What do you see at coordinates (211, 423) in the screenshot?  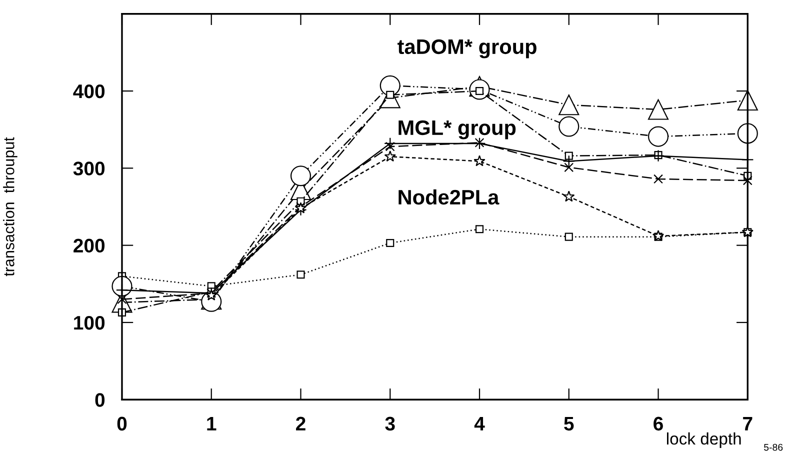 I see `x-tick-label: 1` at bounding box center [211, 423].